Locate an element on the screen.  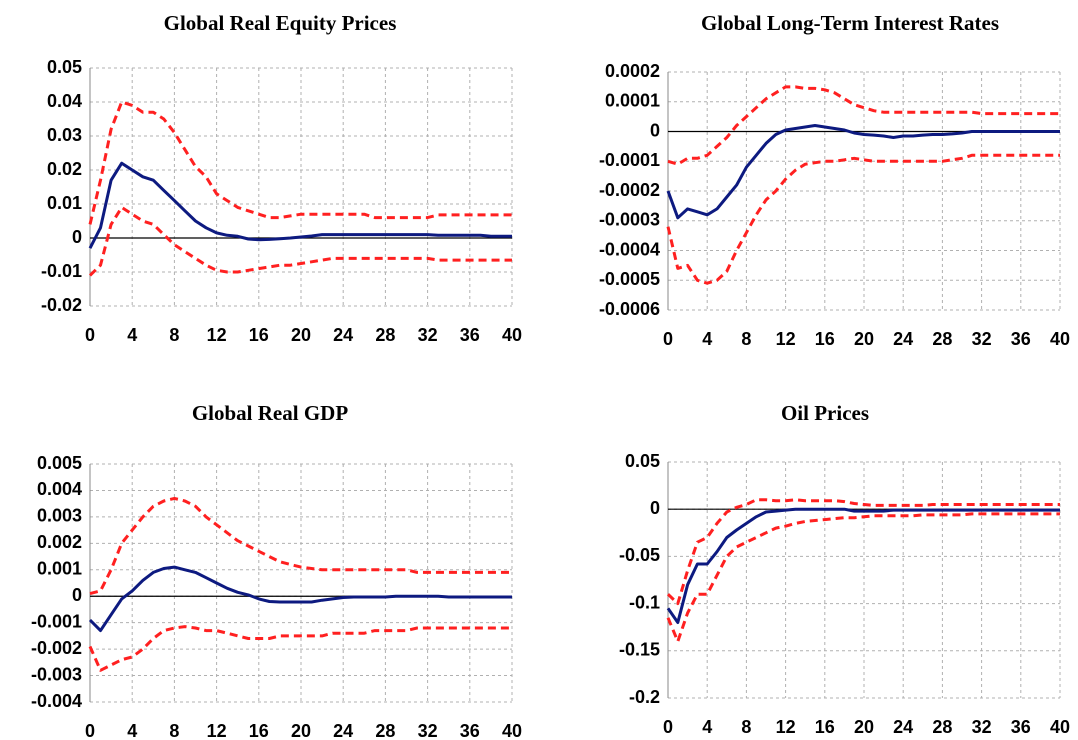
y-tick-label: 0.001 is located at coordinates (59, 569).